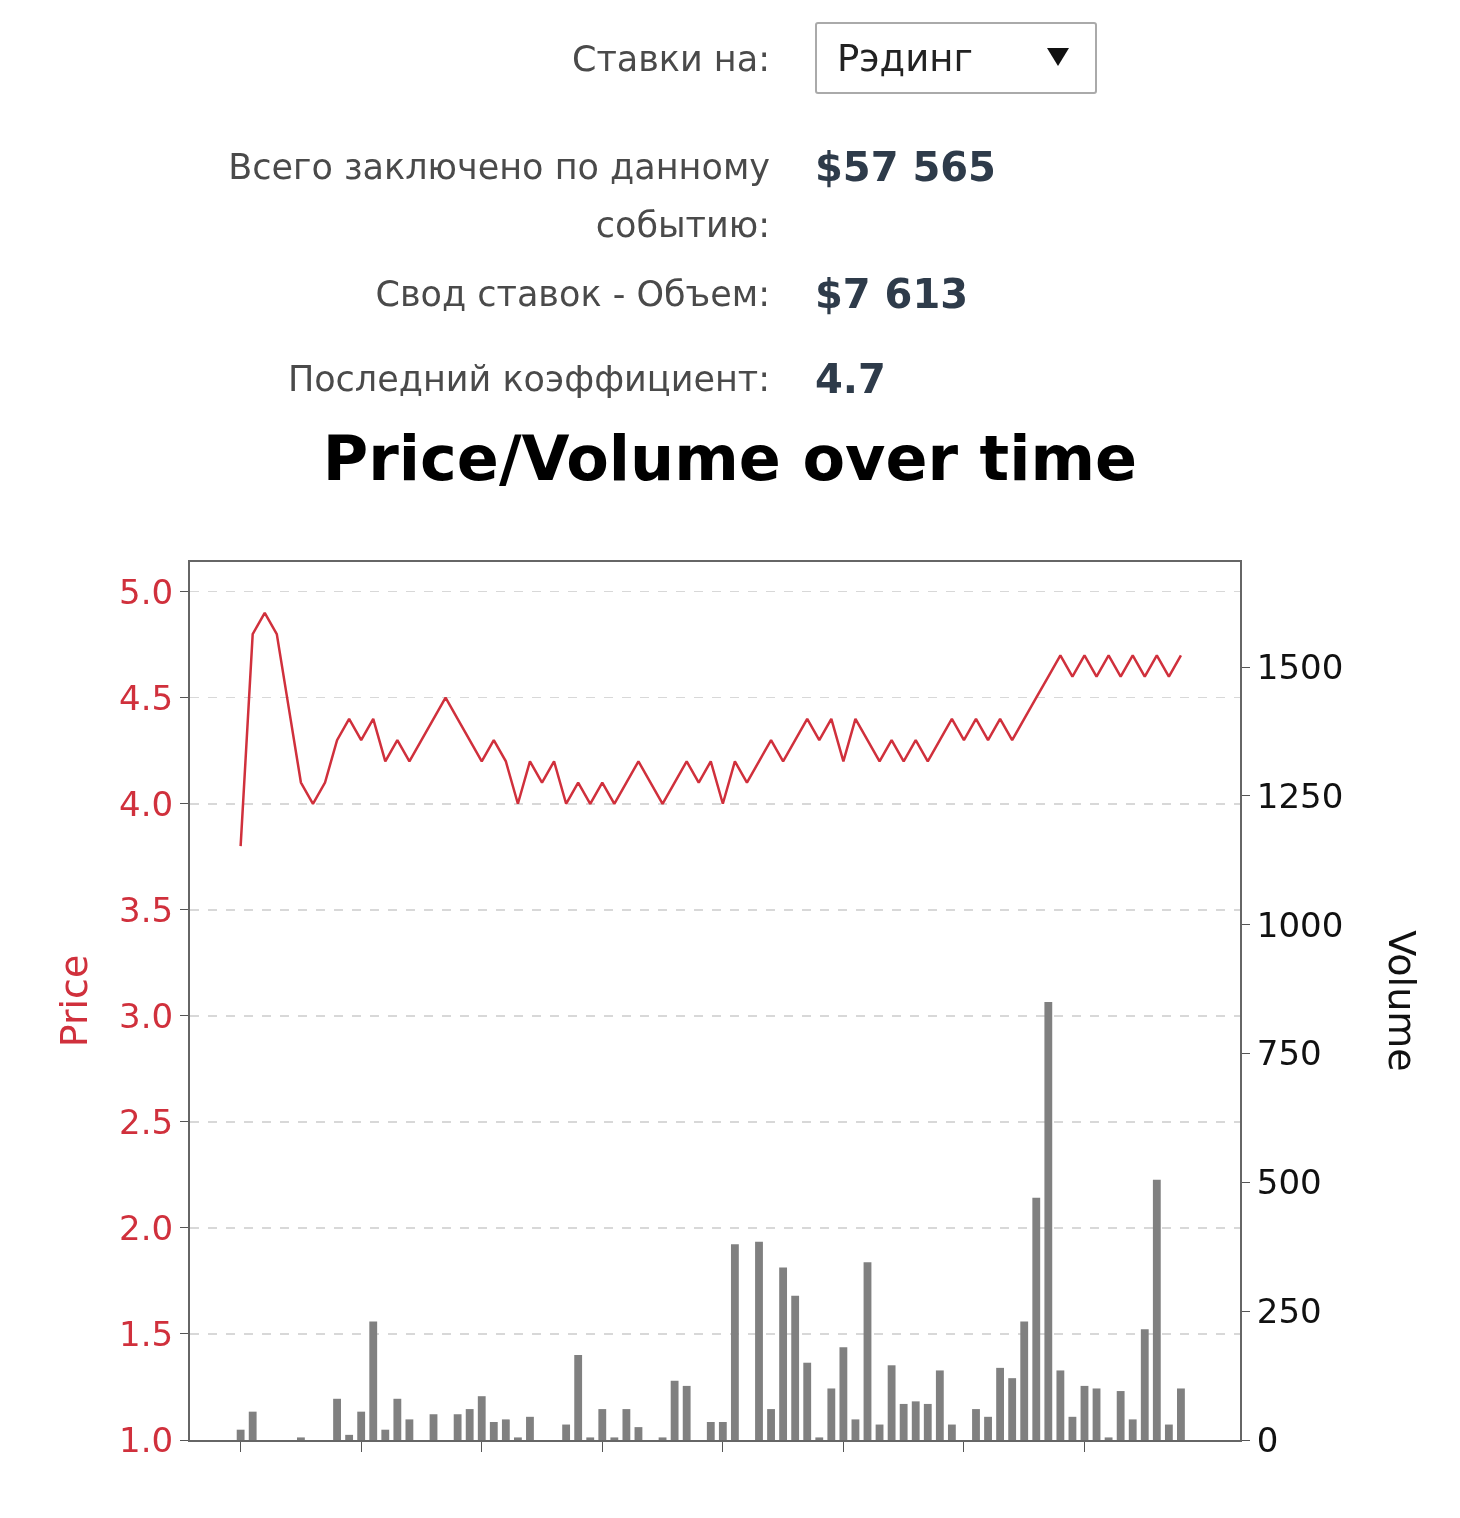 This screenshot has height=1518, width=1460. What do you see at coordinates (146, 803) in the screenshot?
I see `y-tick-label: 4.0` at bounding box center [146, 803].